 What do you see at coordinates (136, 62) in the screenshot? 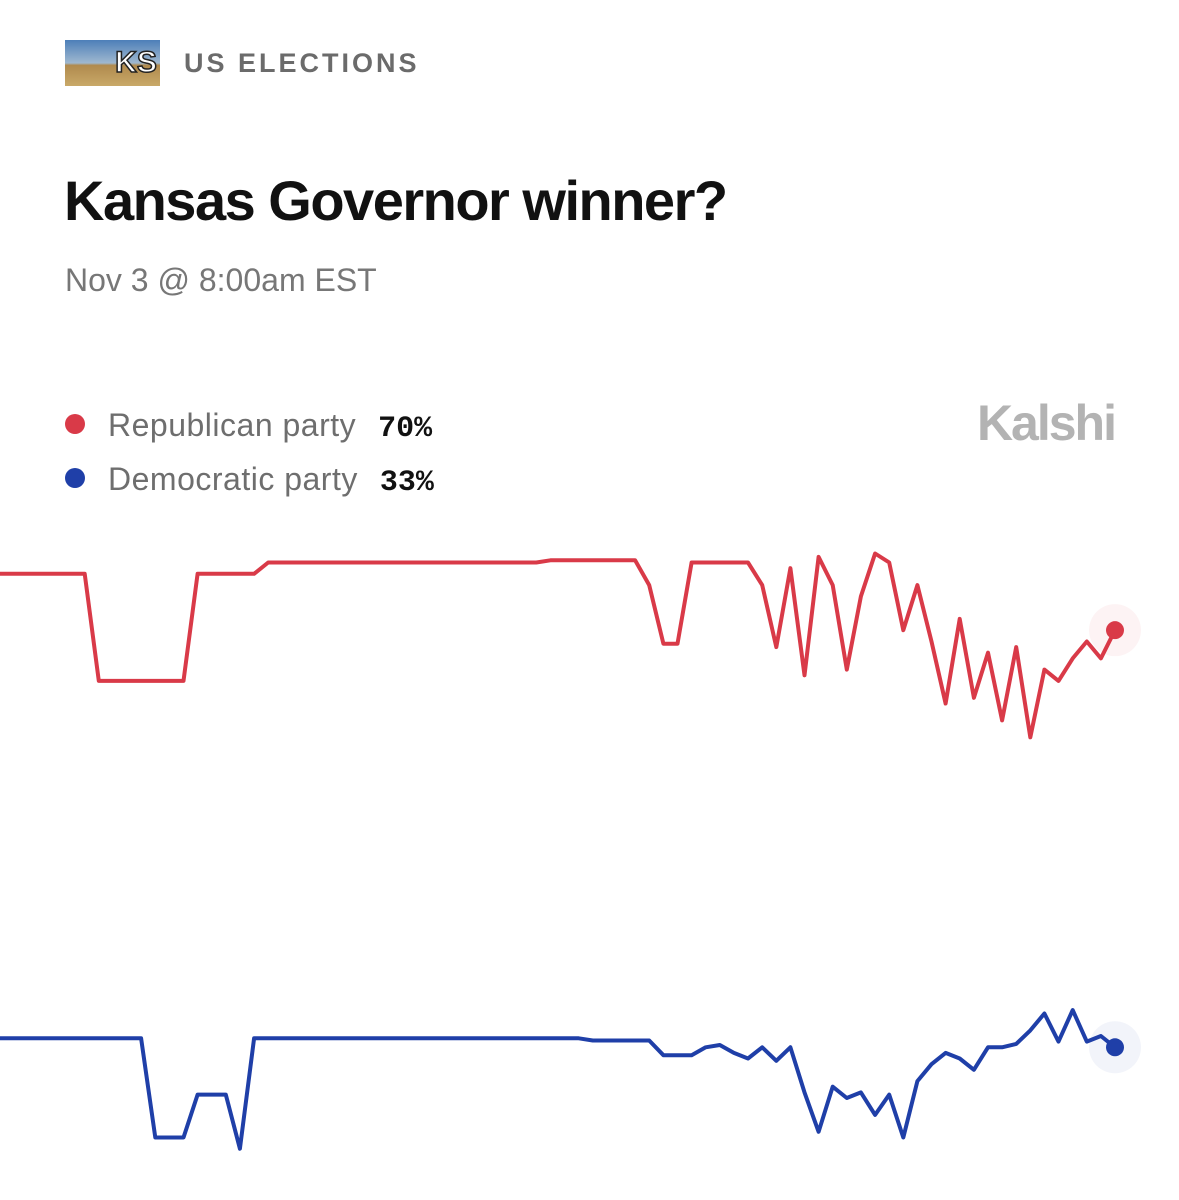
I see `badge-text: KS` at bounding box center [136, 62].